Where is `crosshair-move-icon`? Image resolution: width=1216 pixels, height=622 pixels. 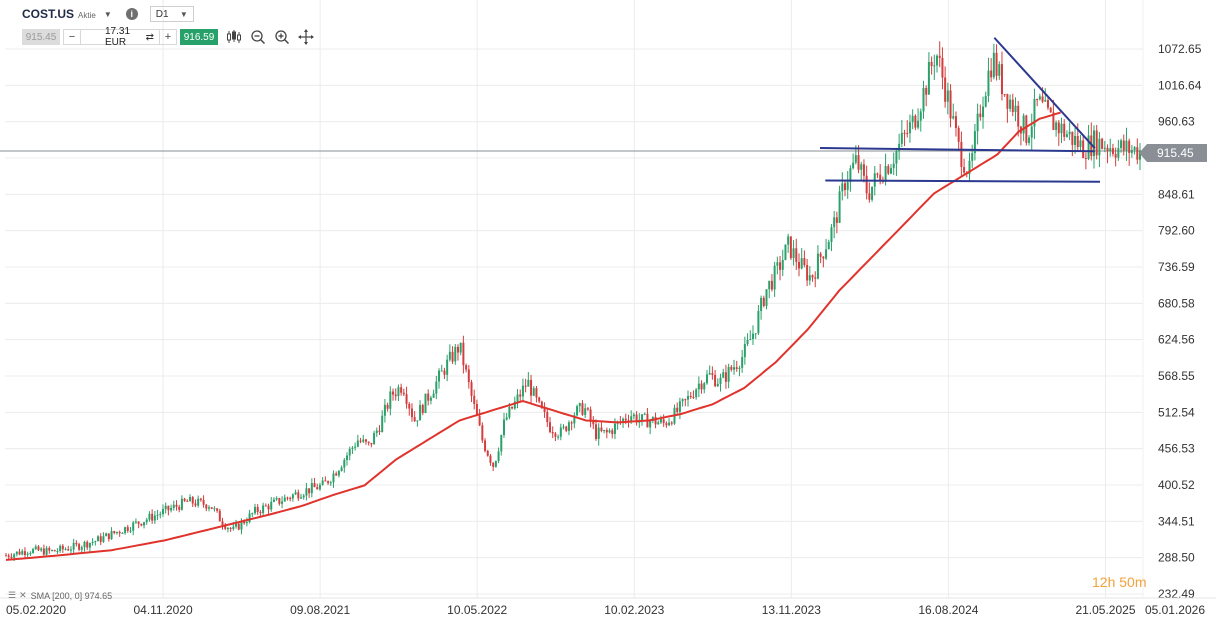
crosshair-move-icon is located at coordinates (306, 37).